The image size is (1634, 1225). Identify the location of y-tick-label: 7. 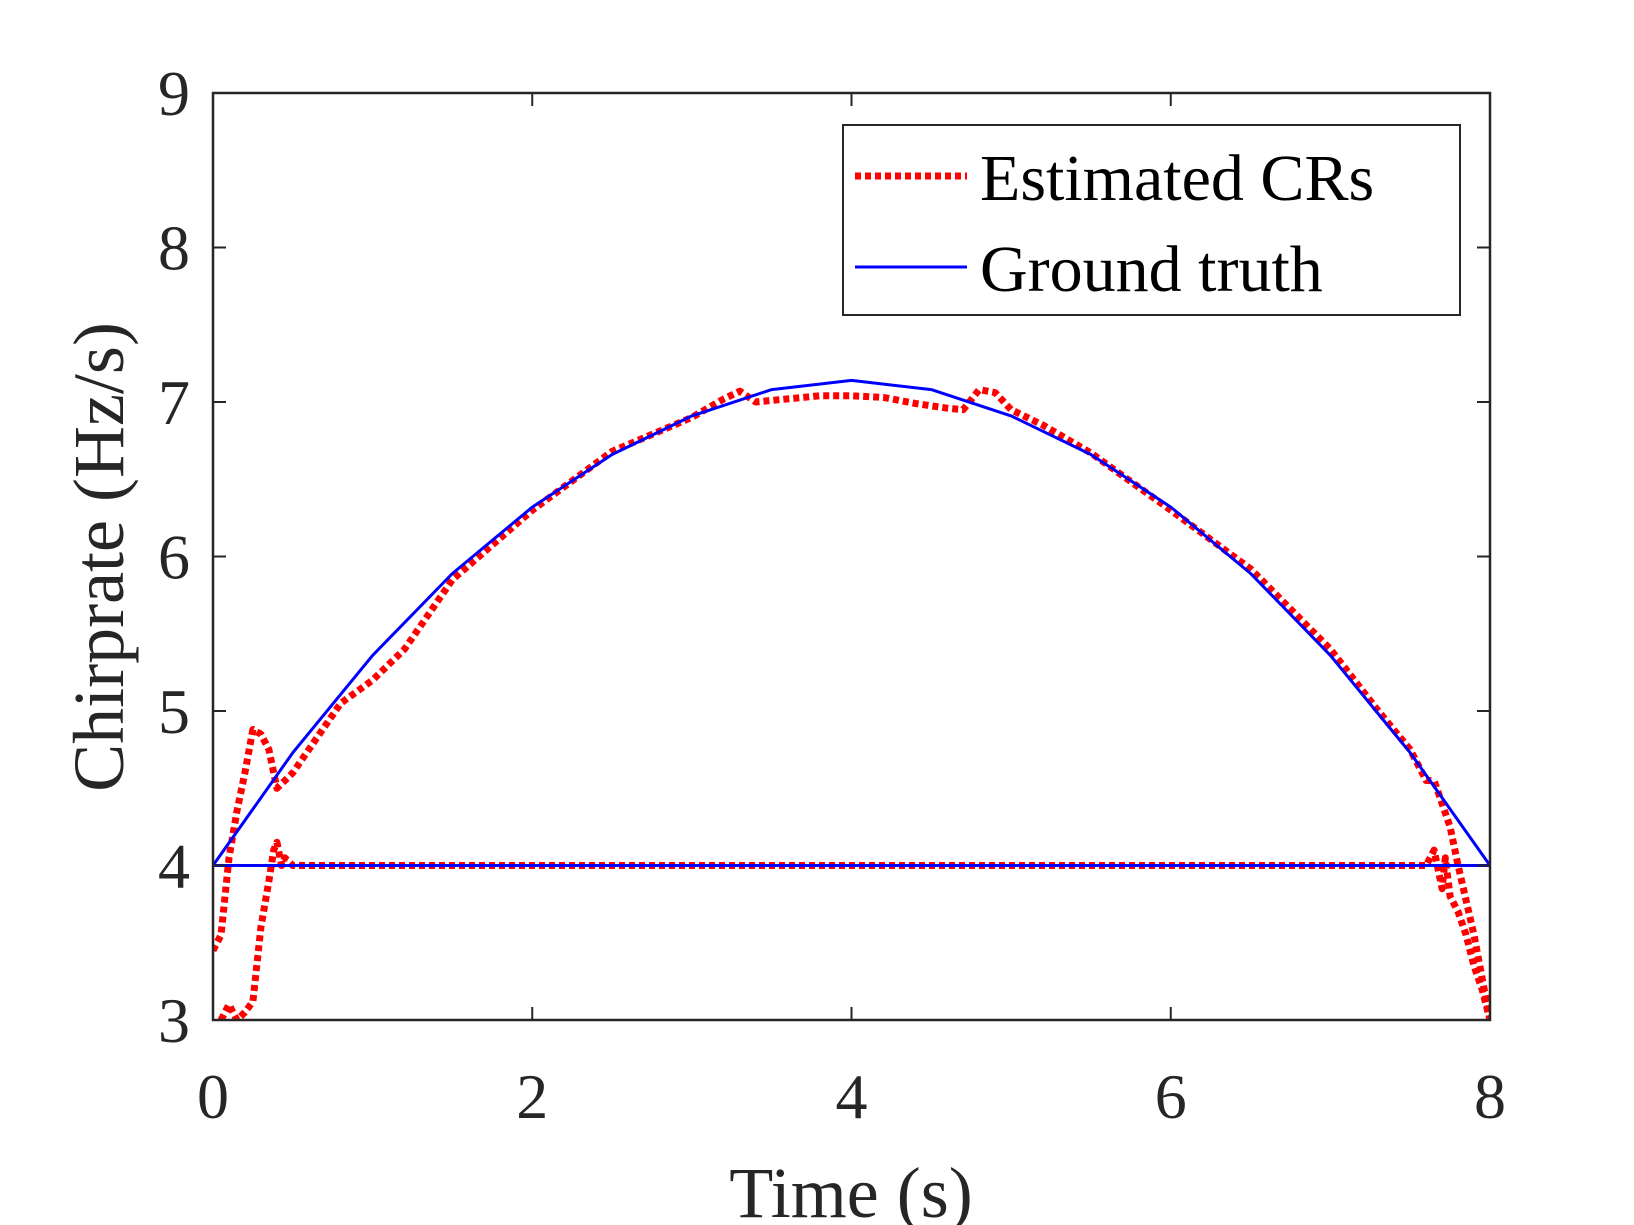
(174, 402).